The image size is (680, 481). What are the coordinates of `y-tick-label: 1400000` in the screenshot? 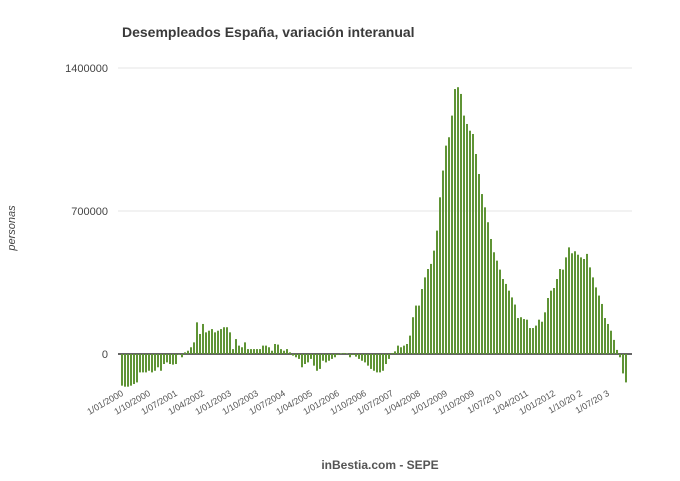 It's located at (86, 69).